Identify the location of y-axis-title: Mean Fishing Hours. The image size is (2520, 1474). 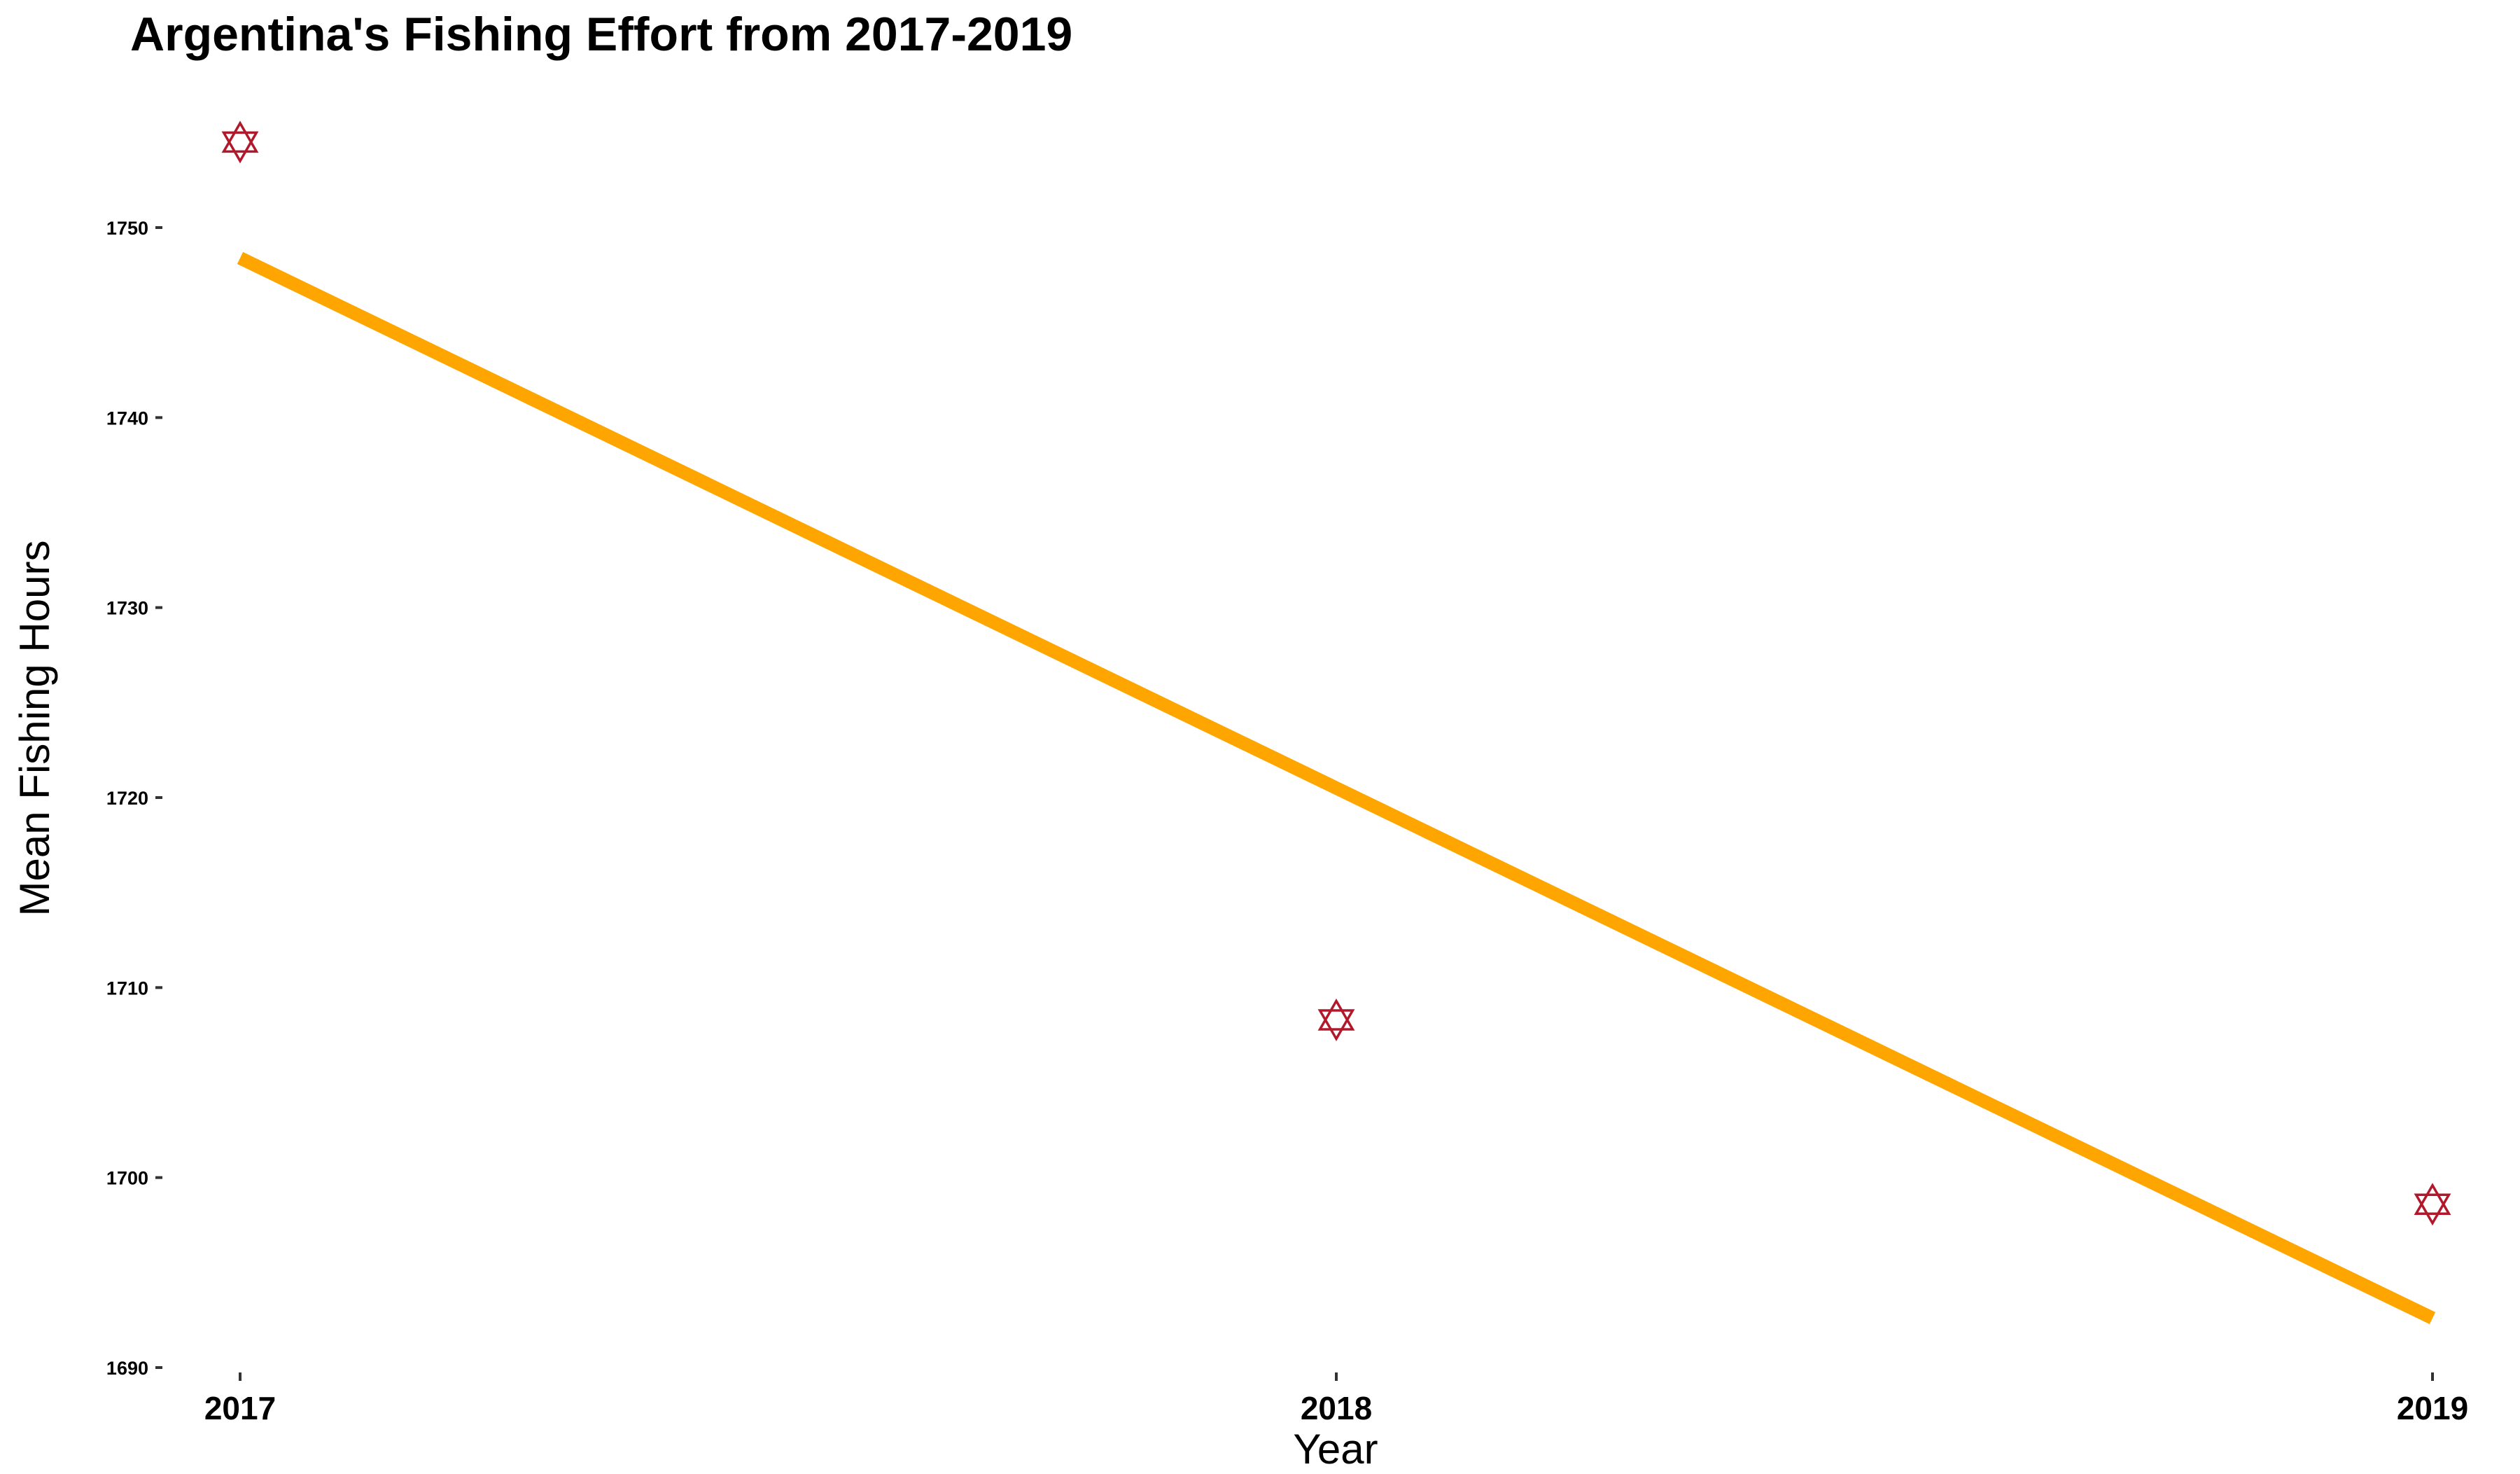
(34, 729).